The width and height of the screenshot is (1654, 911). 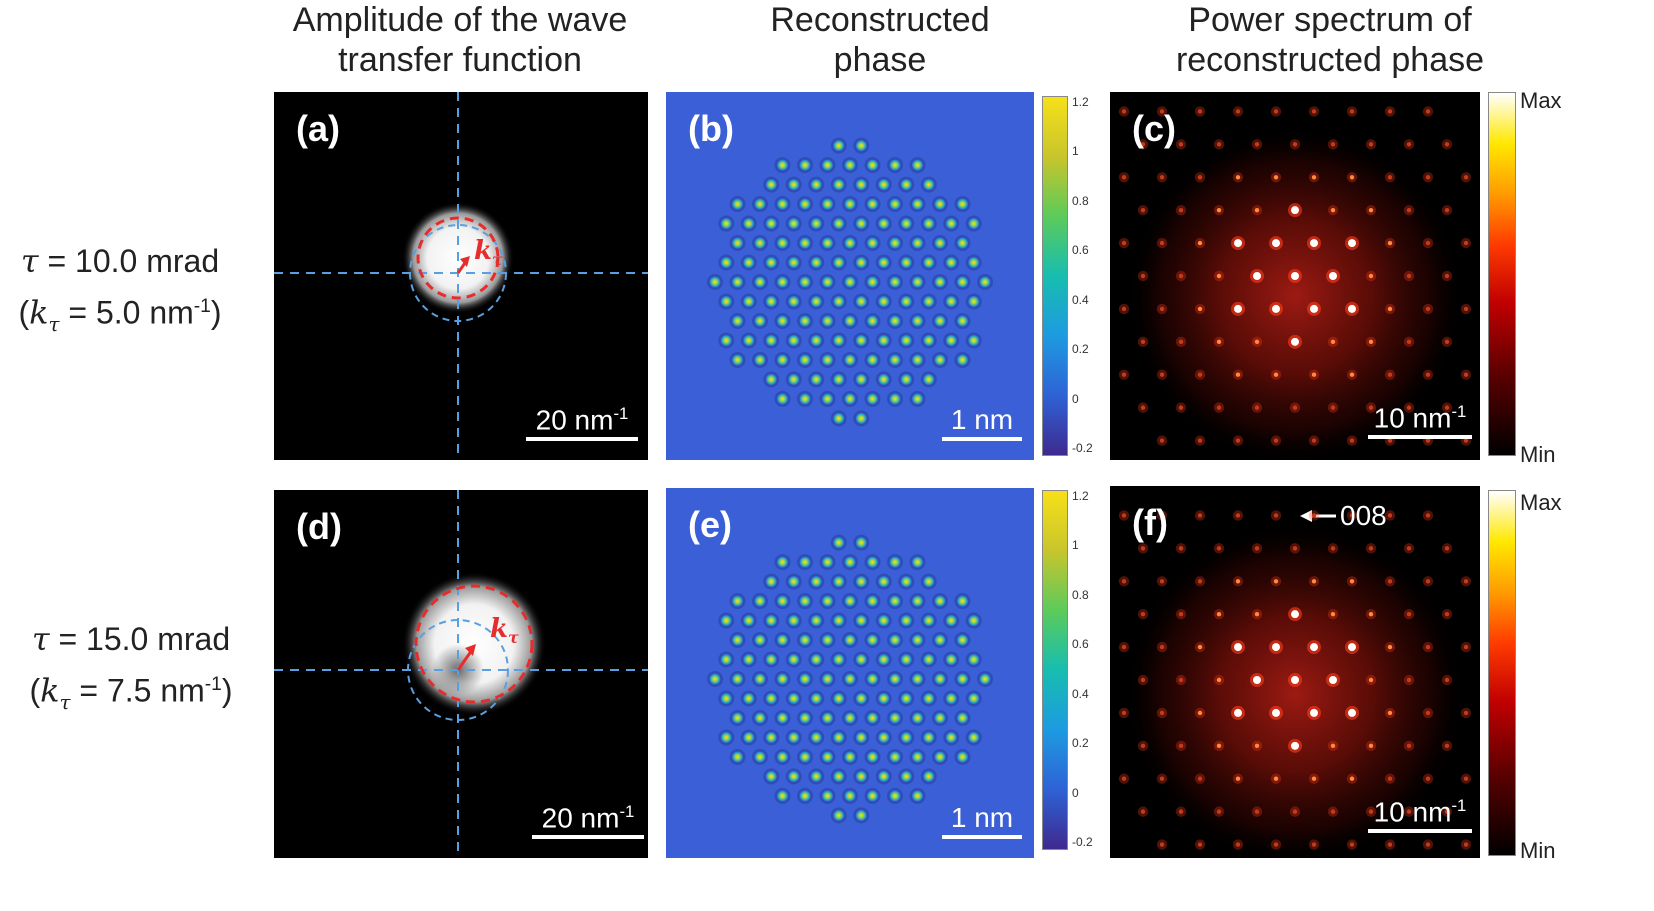 I want to click on scale-bar-a: 20 nm-1, so click(x=582, y=423).